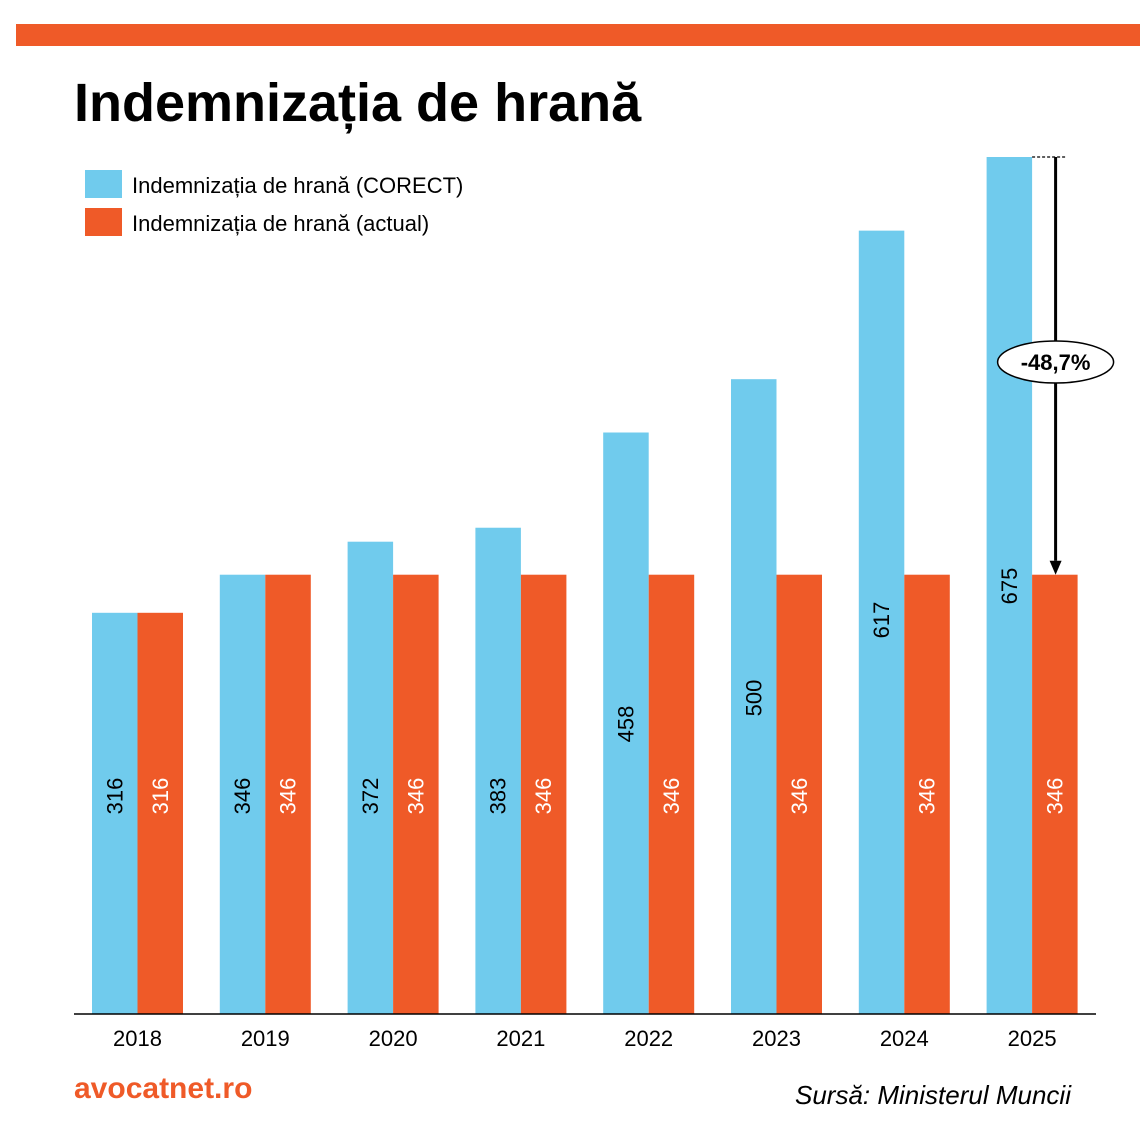  What do you see at coordinates (498, 770) in the screenshot?
I see `bar-correct-2021` at bounding box center [498, 770].